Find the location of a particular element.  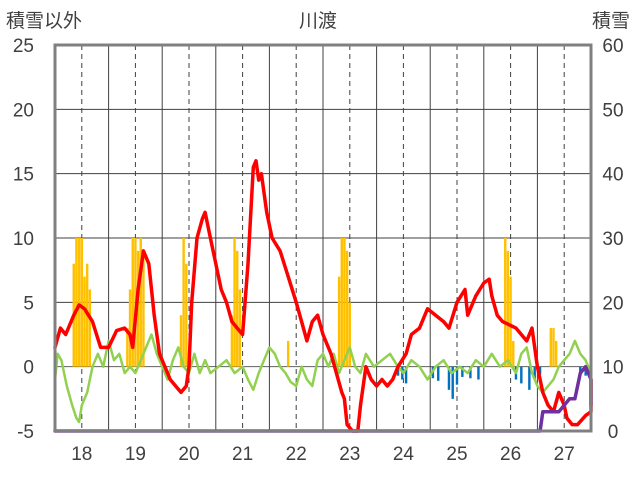

left-tick-label: 15 is located at coordinates (23, 175).